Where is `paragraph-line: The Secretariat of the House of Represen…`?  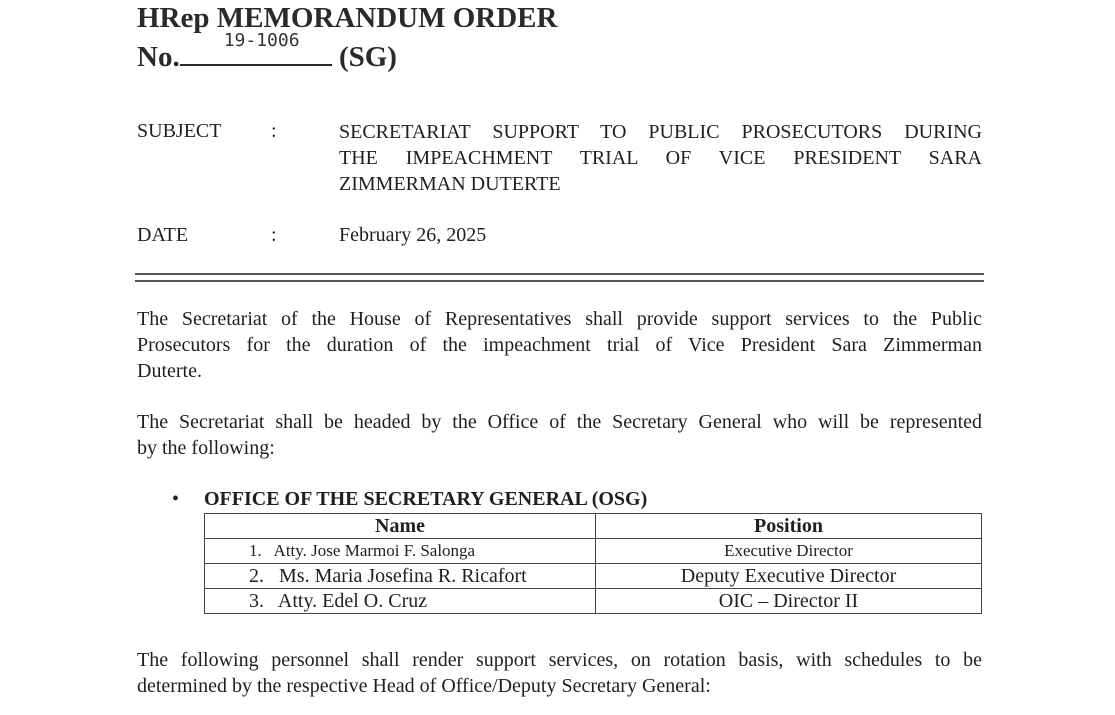
paragraph-line: The Secretariat of the House of Represen… is located at coordinates (559, 319).